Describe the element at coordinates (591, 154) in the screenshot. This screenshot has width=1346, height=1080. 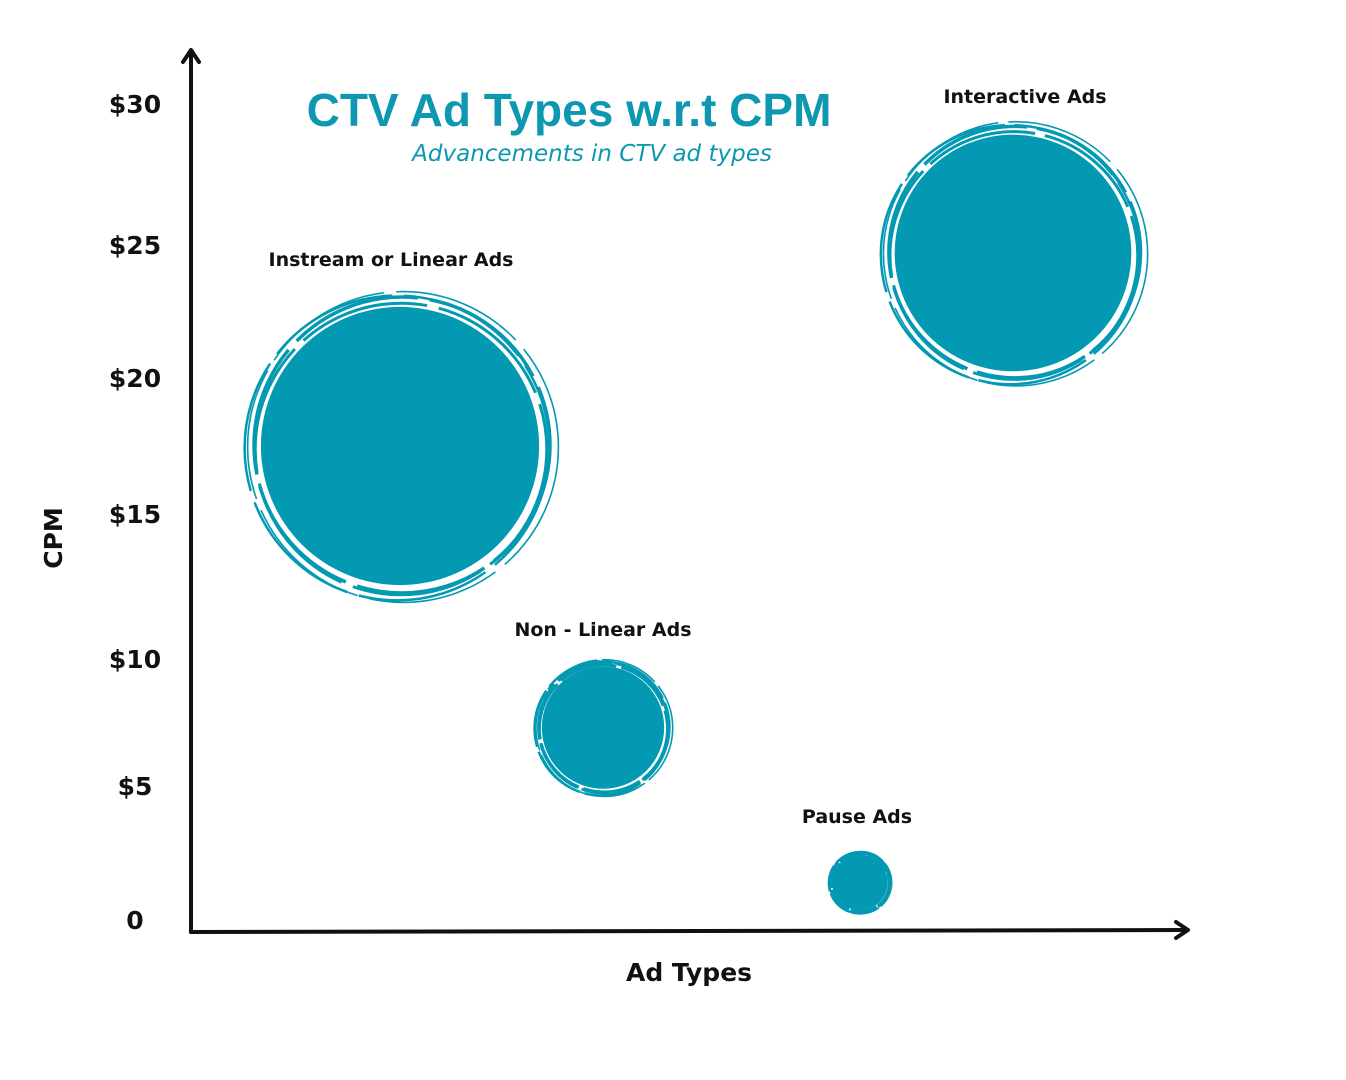
I see `chart-subtitle: Advancements in CTV ad types` at that location.